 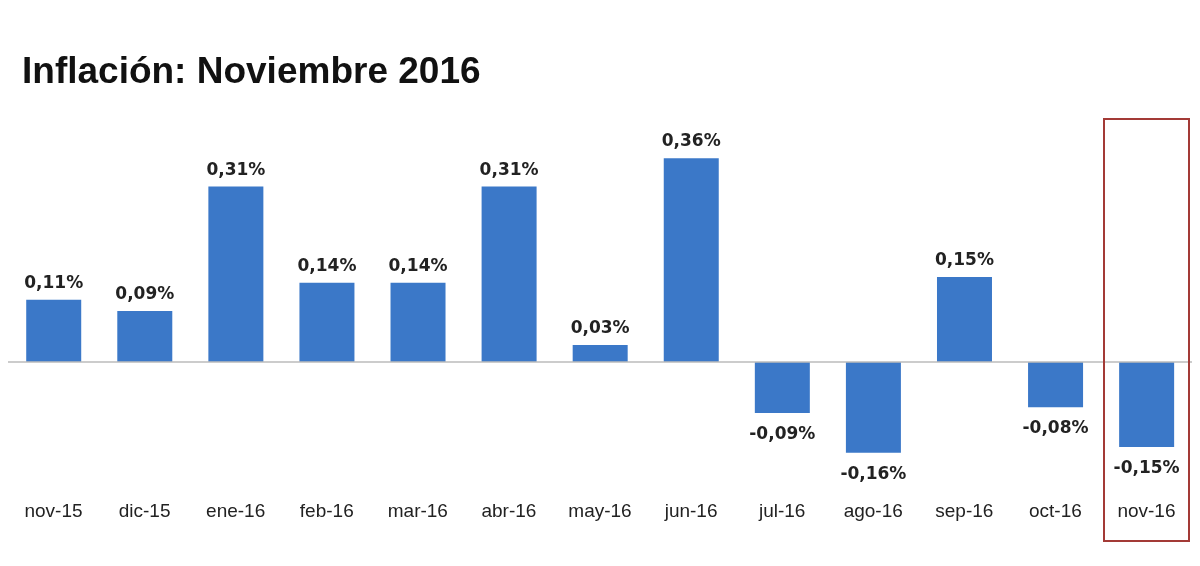 I want to click on data-label: 0,03%, so click(x=600, y=327).